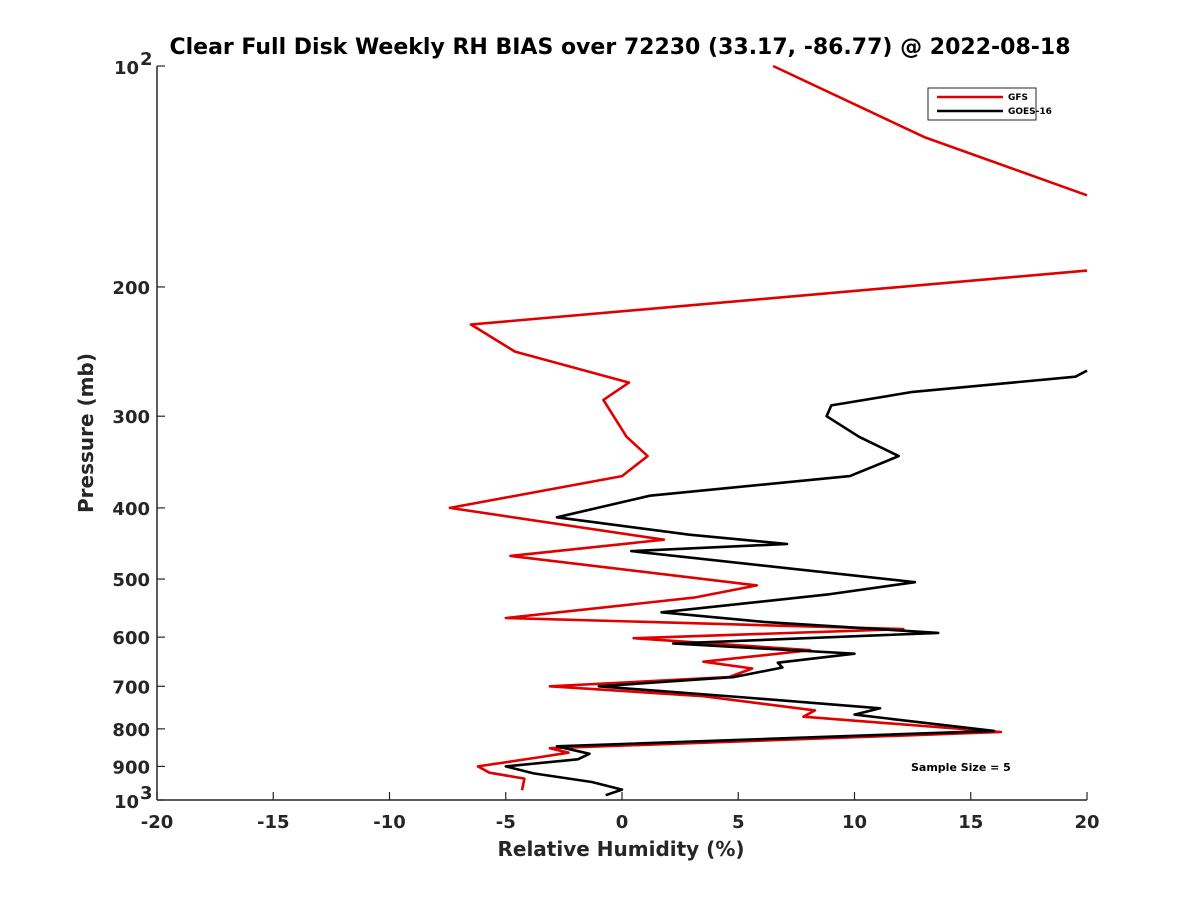 Image resolution: width=1200 pixels, height=900 pixels. What do you see at coordinates (506, 822) in the screenshot?
I see `x-tick-label: -5` at bounding box center [506, 822].